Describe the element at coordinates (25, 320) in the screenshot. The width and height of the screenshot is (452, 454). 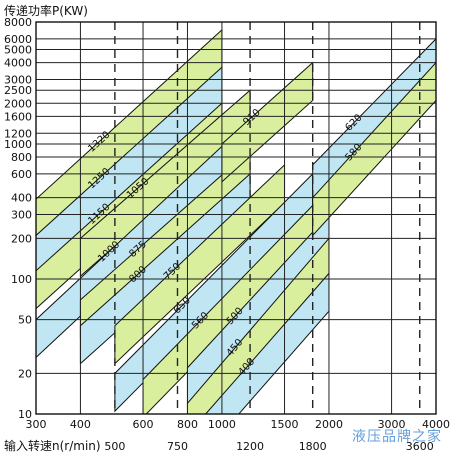
I see `y-tick-label: 50` at that location.